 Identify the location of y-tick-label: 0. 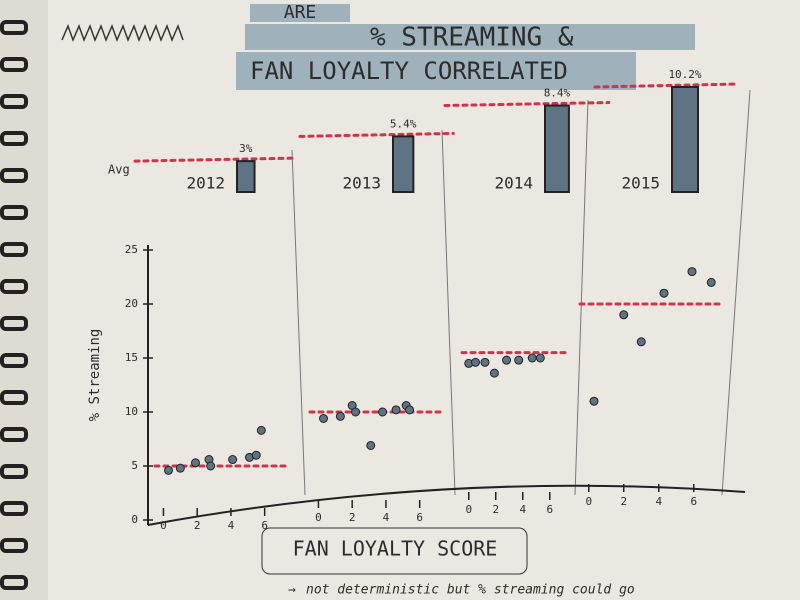
(134, 519).